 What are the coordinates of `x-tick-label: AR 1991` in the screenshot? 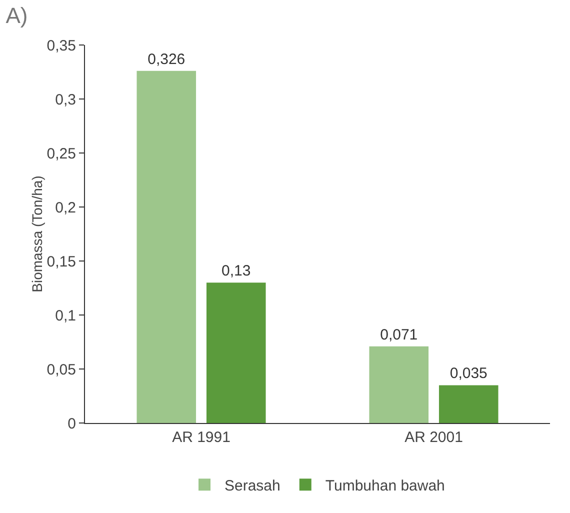 It's located at (201, 437).